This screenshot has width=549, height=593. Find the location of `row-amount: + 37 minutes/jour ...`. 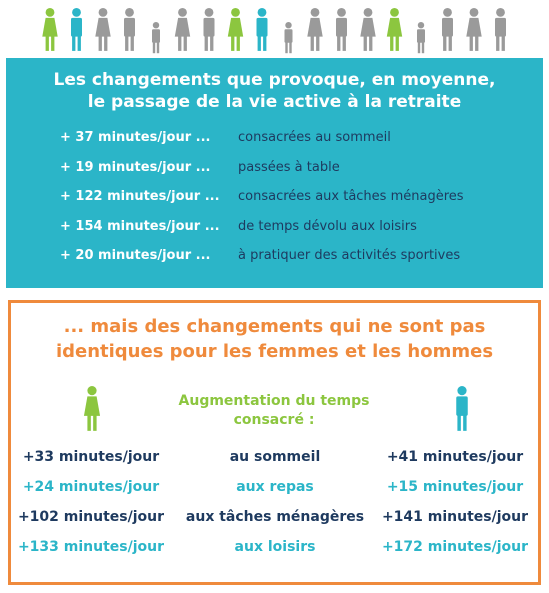

row-amount: + 37 minutes/jour ... is located at coordinates (135, 137).